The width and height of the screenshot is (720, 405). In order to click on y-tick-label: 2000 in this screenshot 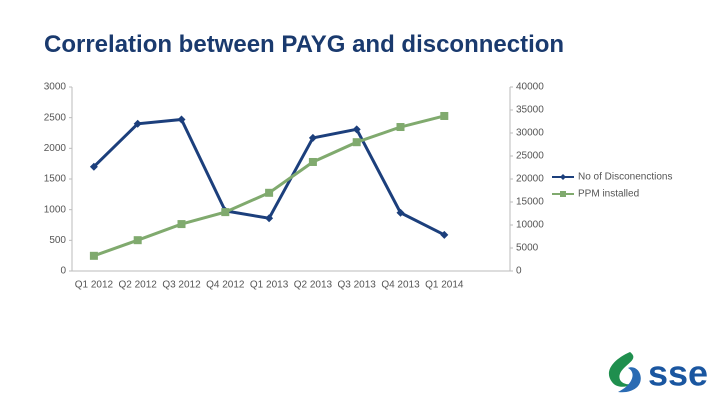, I will do `click(55, 148)`.